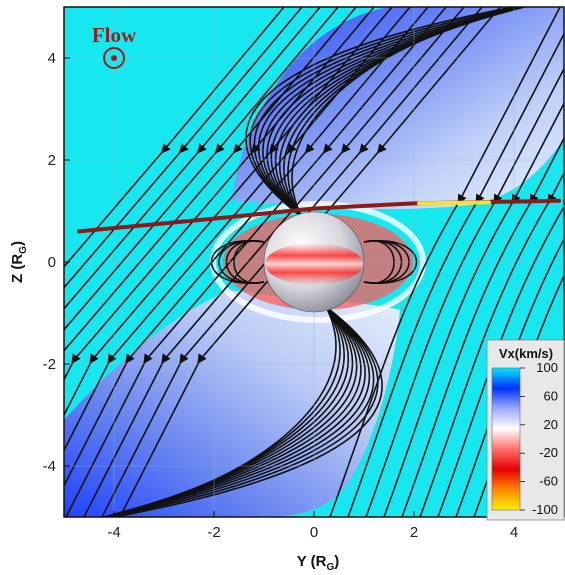 This screenshot has height=575, width=565. Describe the element at coordinates (17, 243) in the screenshot. I see `y-axis-title-close: )` at that location.